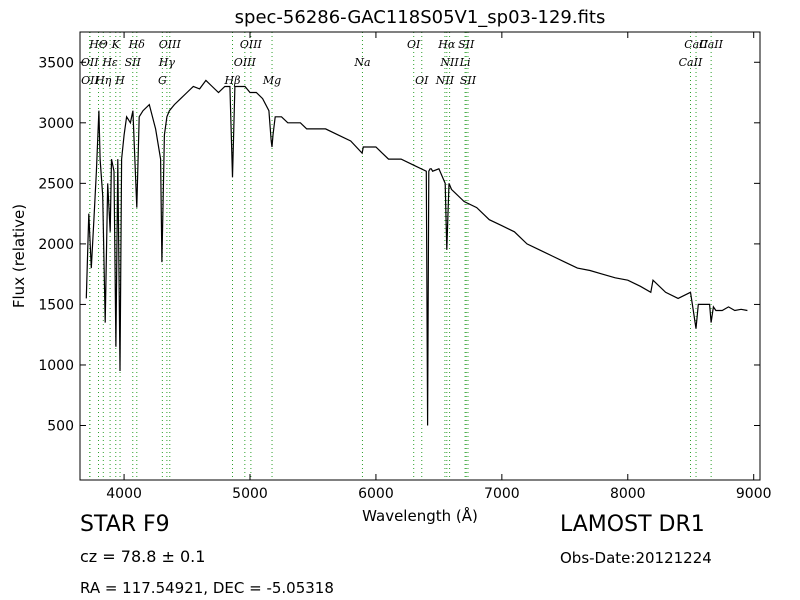  I want to click on y-tick-label: 1000, so click(56, 366).